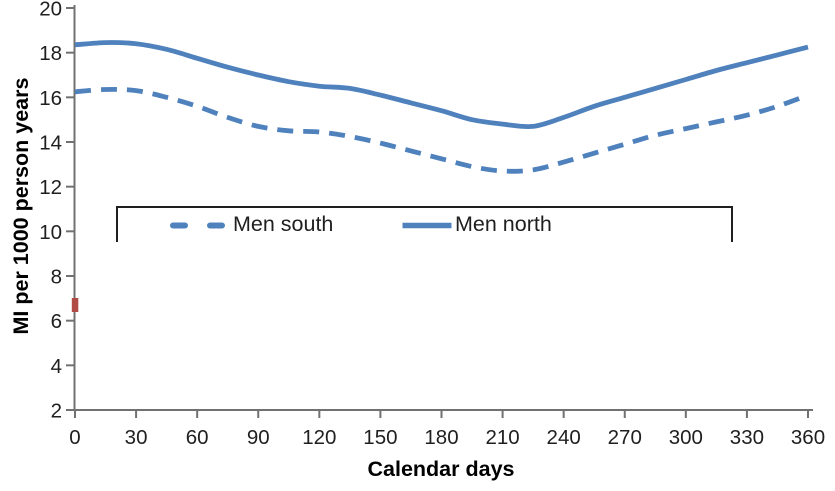 The image size is (835, 491). What do you see at coordinates (258, 437) in the screenshot?
I see `x-tick-label-90: 90` at bounding box center [258, 437].